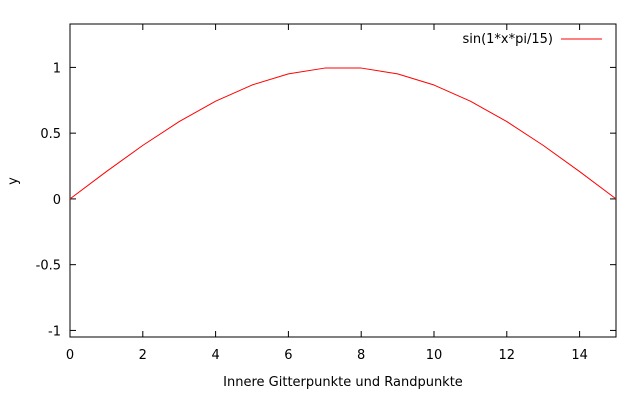 Image resolution: width=640 pixels, height=400 pixels. Describe the element at coordinates (50, 134) in the screenshot. I see `y-tick-label: 0.5` at that location.